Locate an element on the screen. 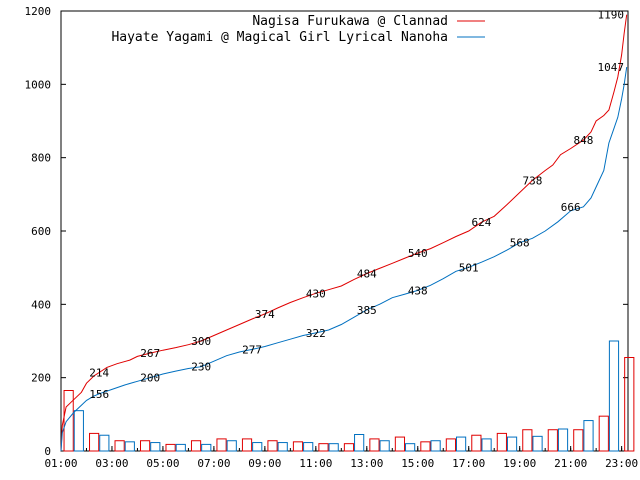 This screenshot has width=640, height=480. bar-s0-h15 is located at coordinates (450, 445).